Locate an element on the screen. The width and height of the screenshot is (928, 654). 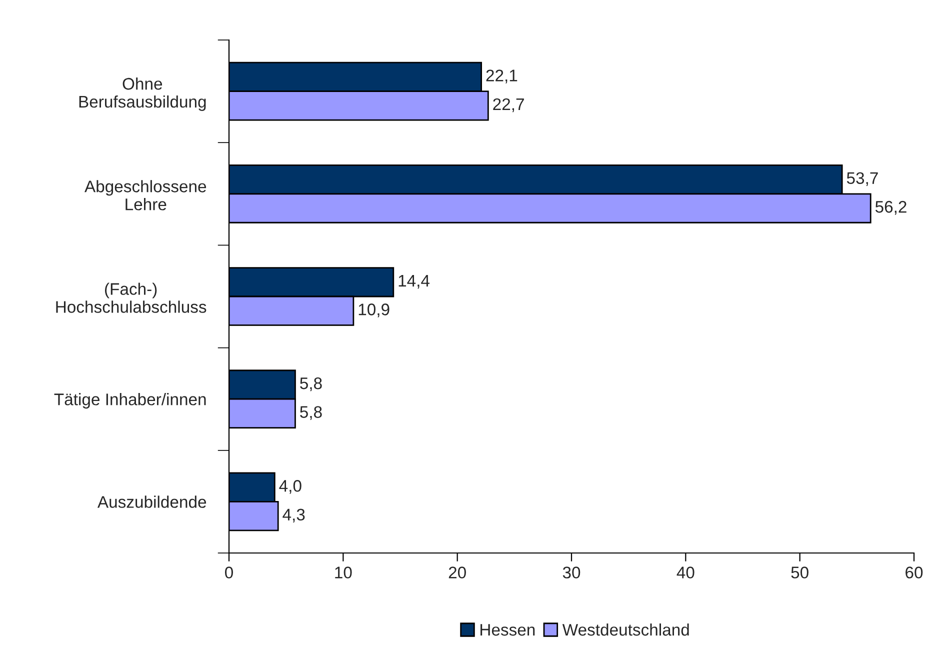
y-tick-label: (Fach-) Hochschulabschluss is located at coordinates (131, 297).